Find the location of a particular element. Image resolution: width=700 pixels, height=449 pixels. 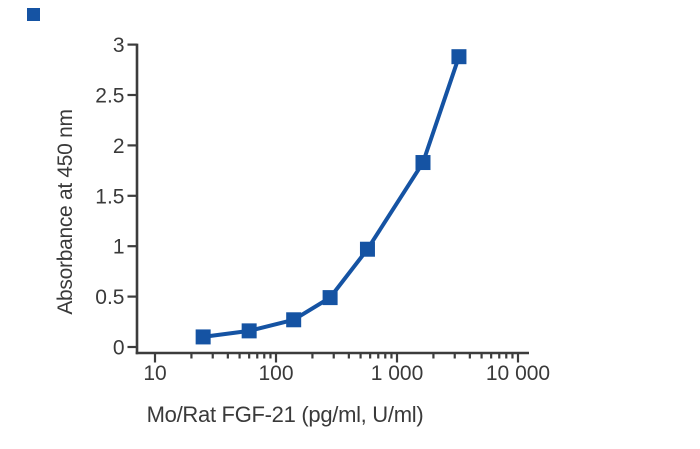

y-tick-label: 1 is located at coordinates (119, 247).